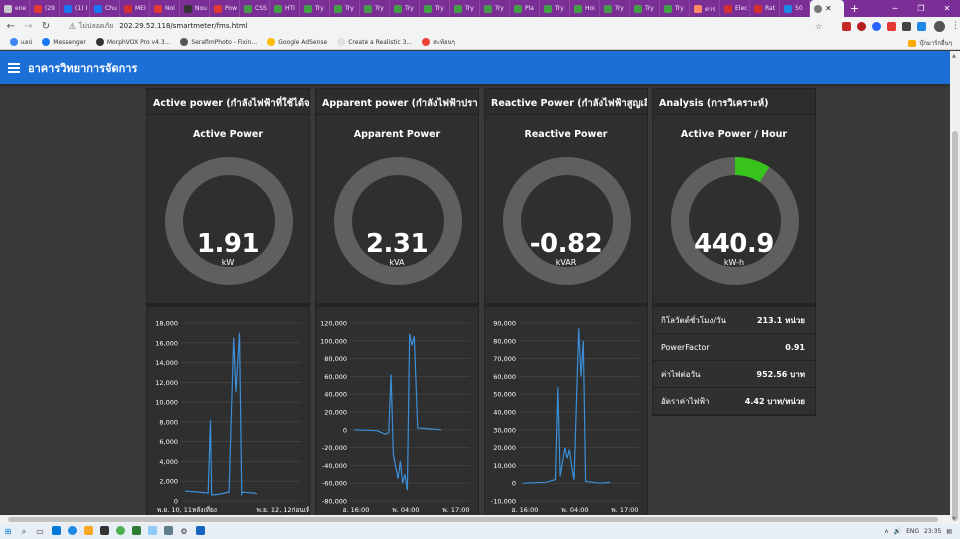 This screenshot has height=539, width=960. What do you see at coordinates (438, 42) in the screenshot?
I see `bookmark-item: สะท้อนๆ` at bounding box center [438, 42].